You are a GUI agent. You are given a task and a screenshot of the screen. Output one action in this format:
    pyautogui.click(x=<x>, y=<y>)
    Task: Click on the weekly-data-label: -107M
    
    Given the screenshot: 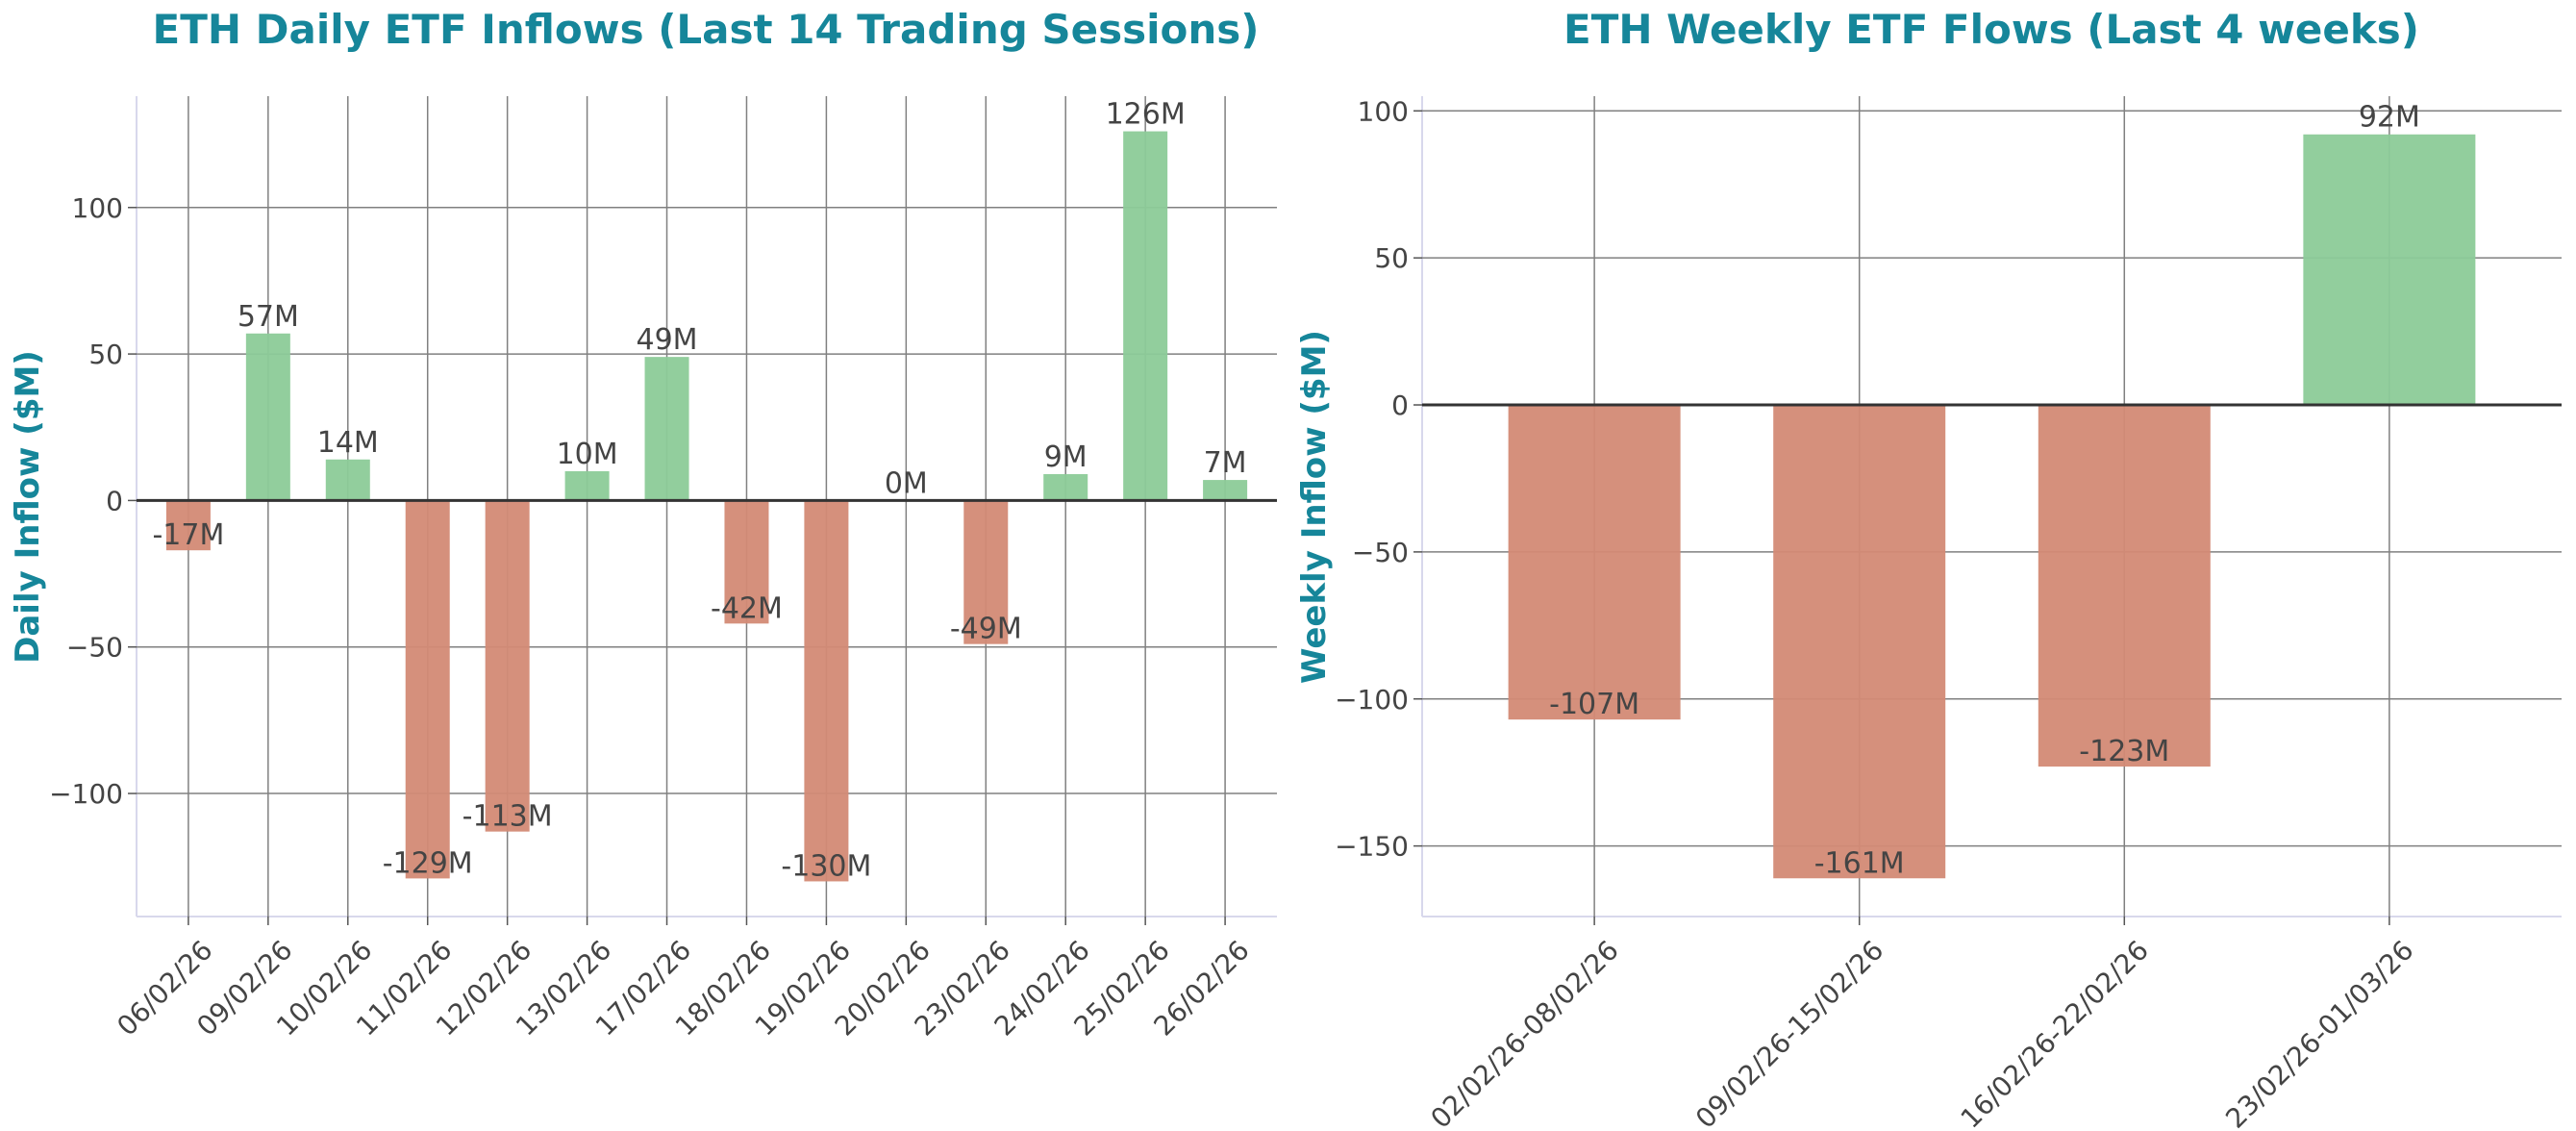 What is the action you would take?
    pyautogui.click(x=1594, y=704)
    